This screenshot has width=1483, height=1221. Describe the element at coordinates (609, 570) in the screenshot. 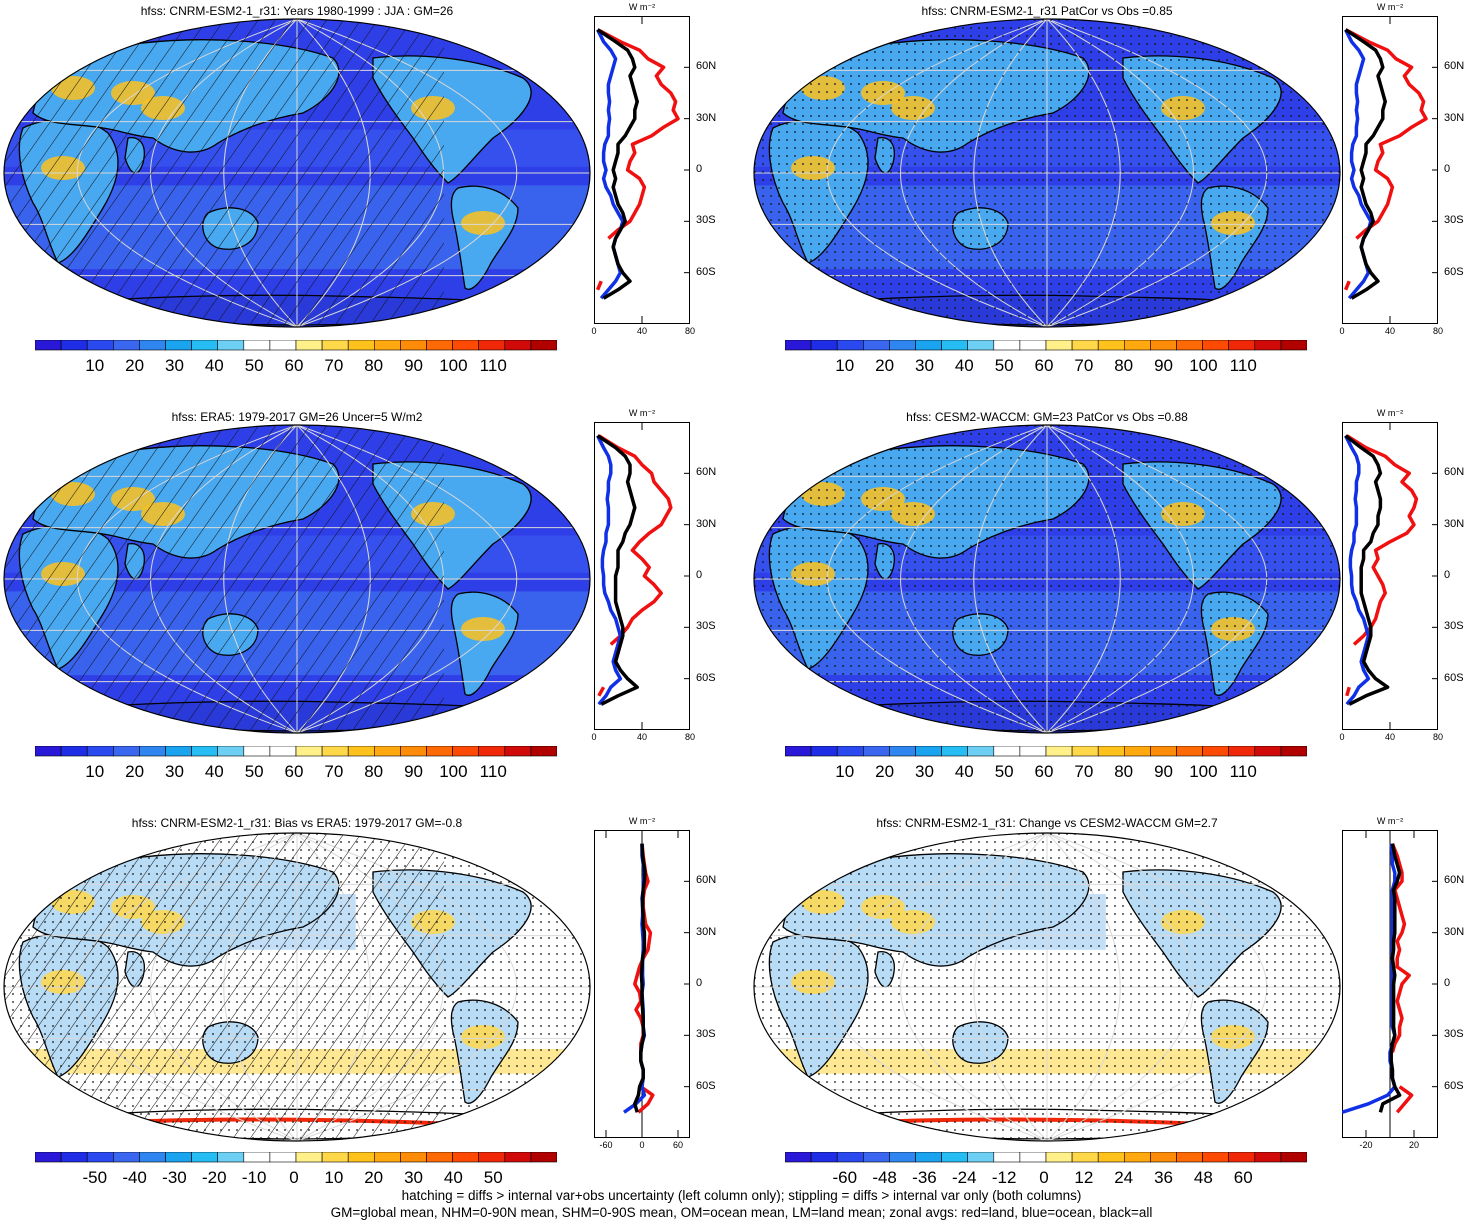

I see `zonal-series-ocean` at that location.